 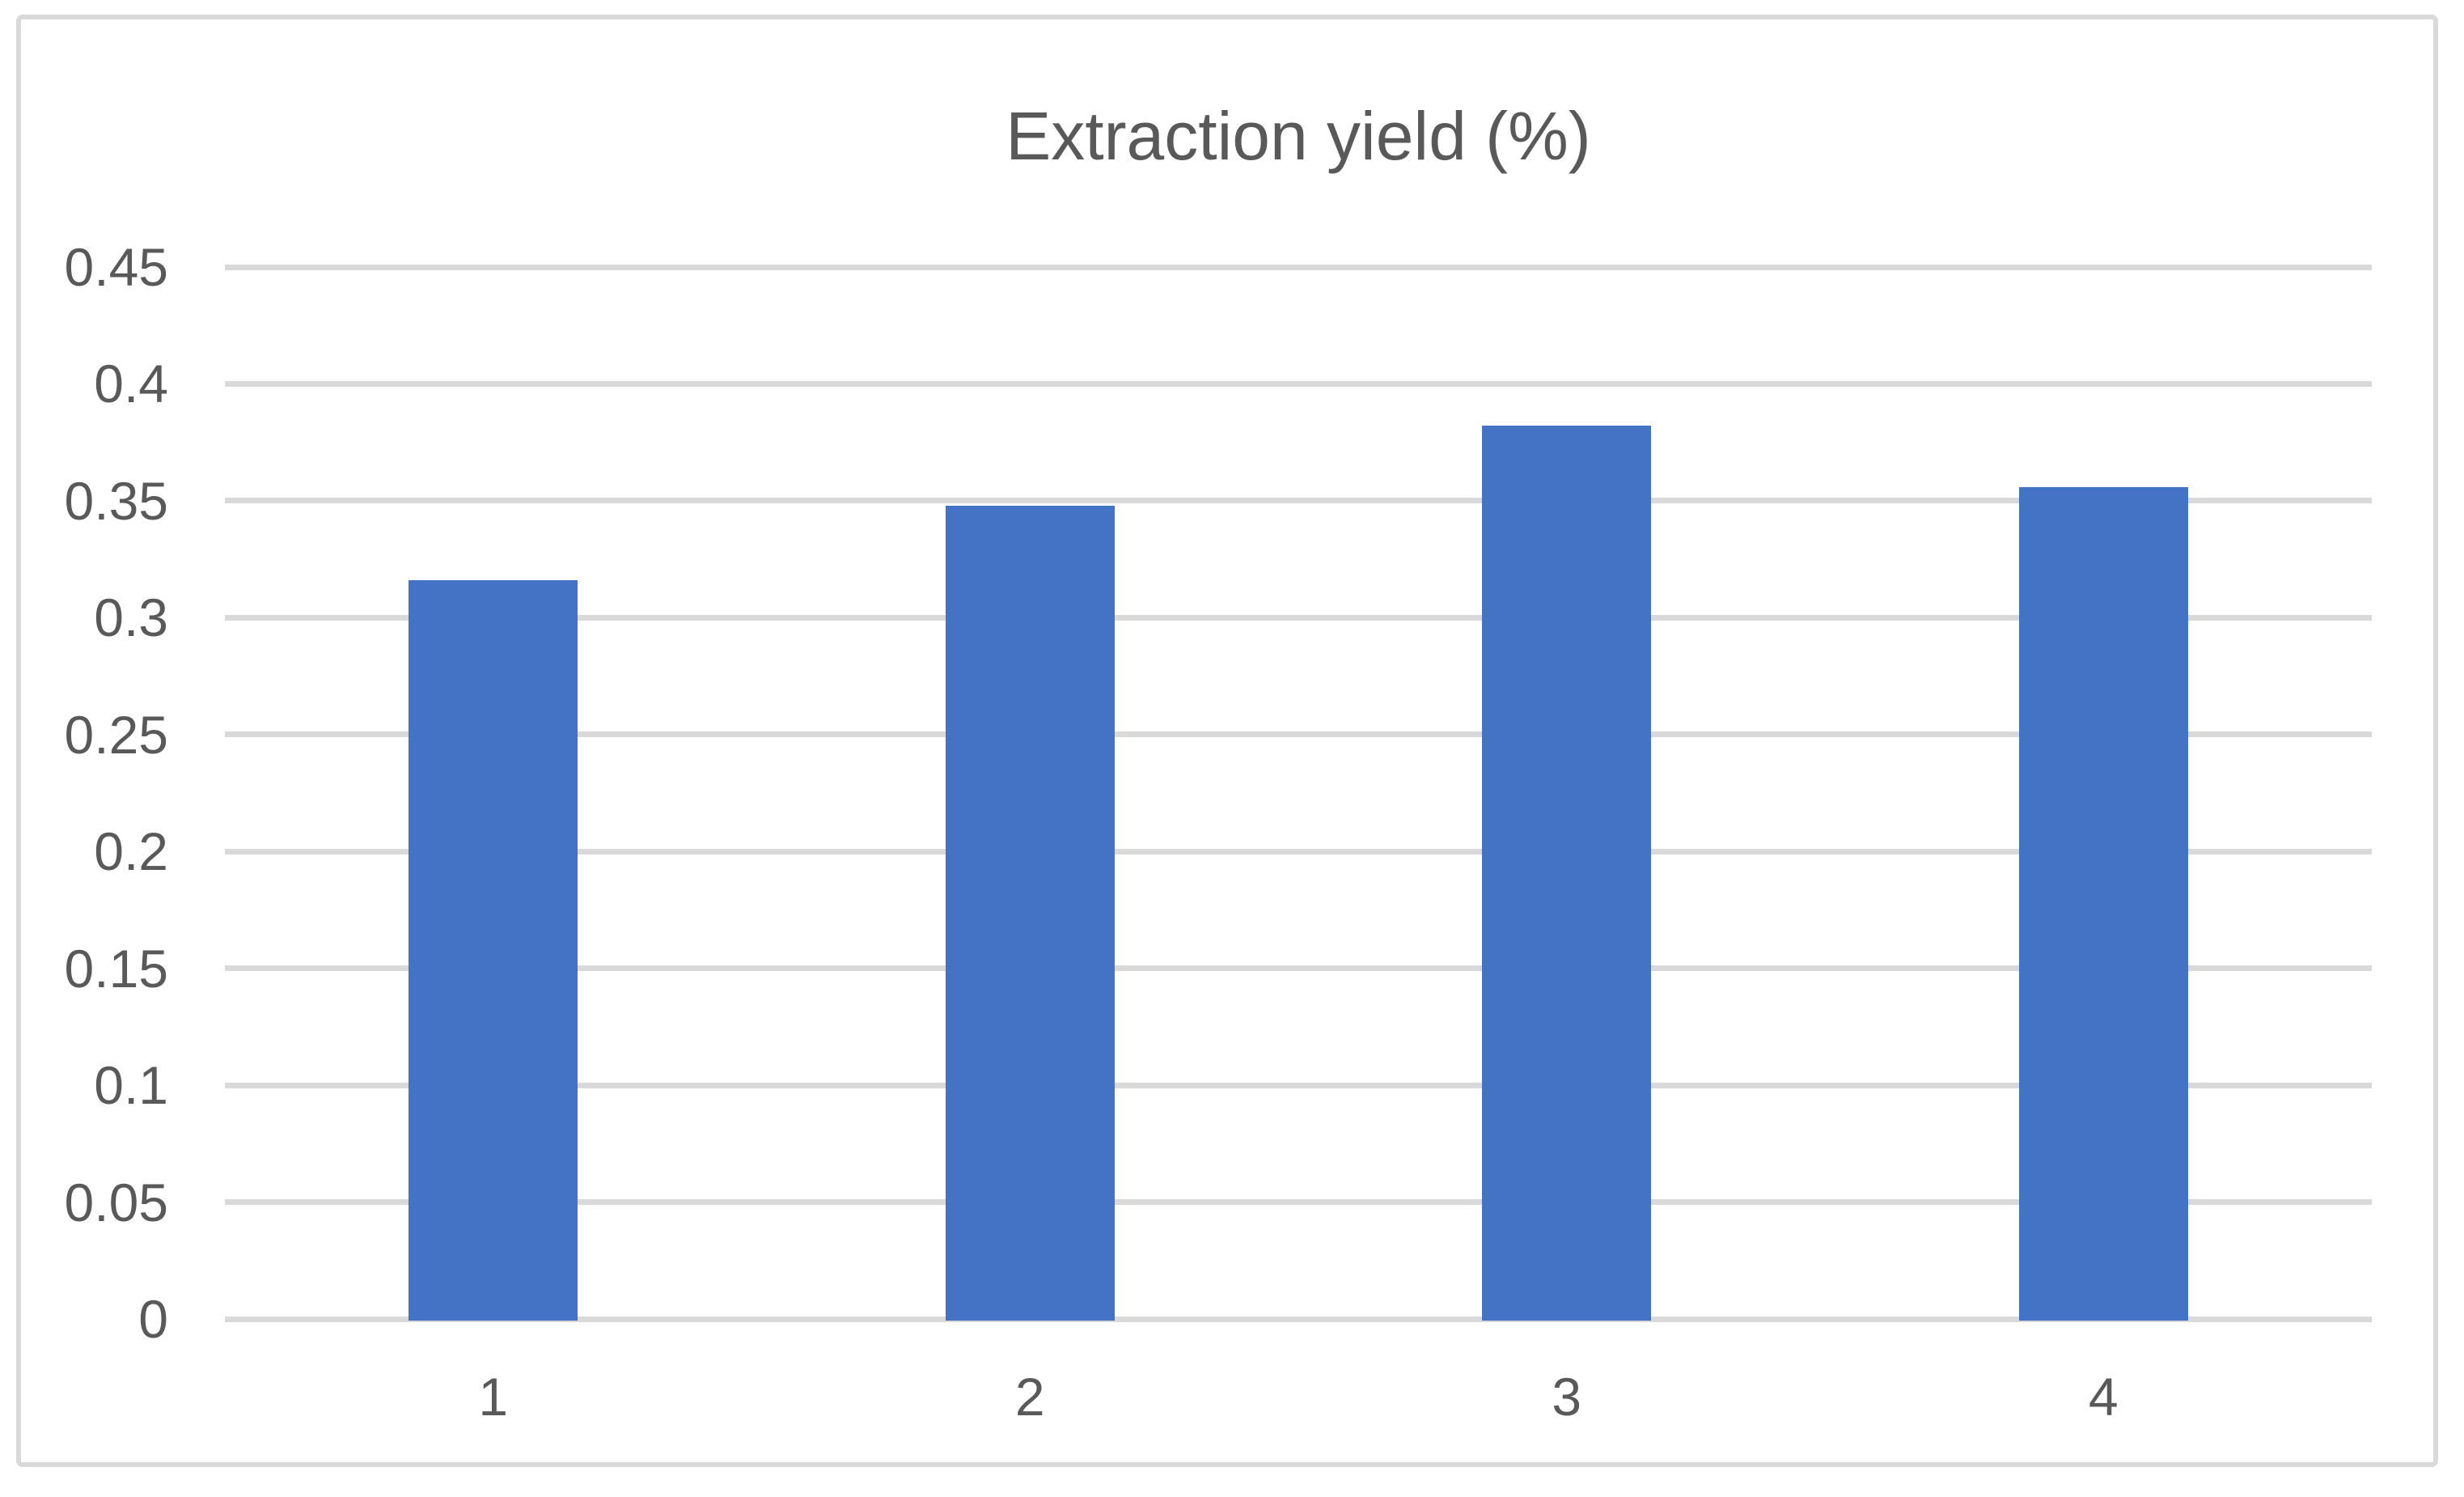 What do you see at coordinates (153, 1319) in the screenshot?
I see `y-axis-tick-label: 0` at bounding box center [153, 1319].